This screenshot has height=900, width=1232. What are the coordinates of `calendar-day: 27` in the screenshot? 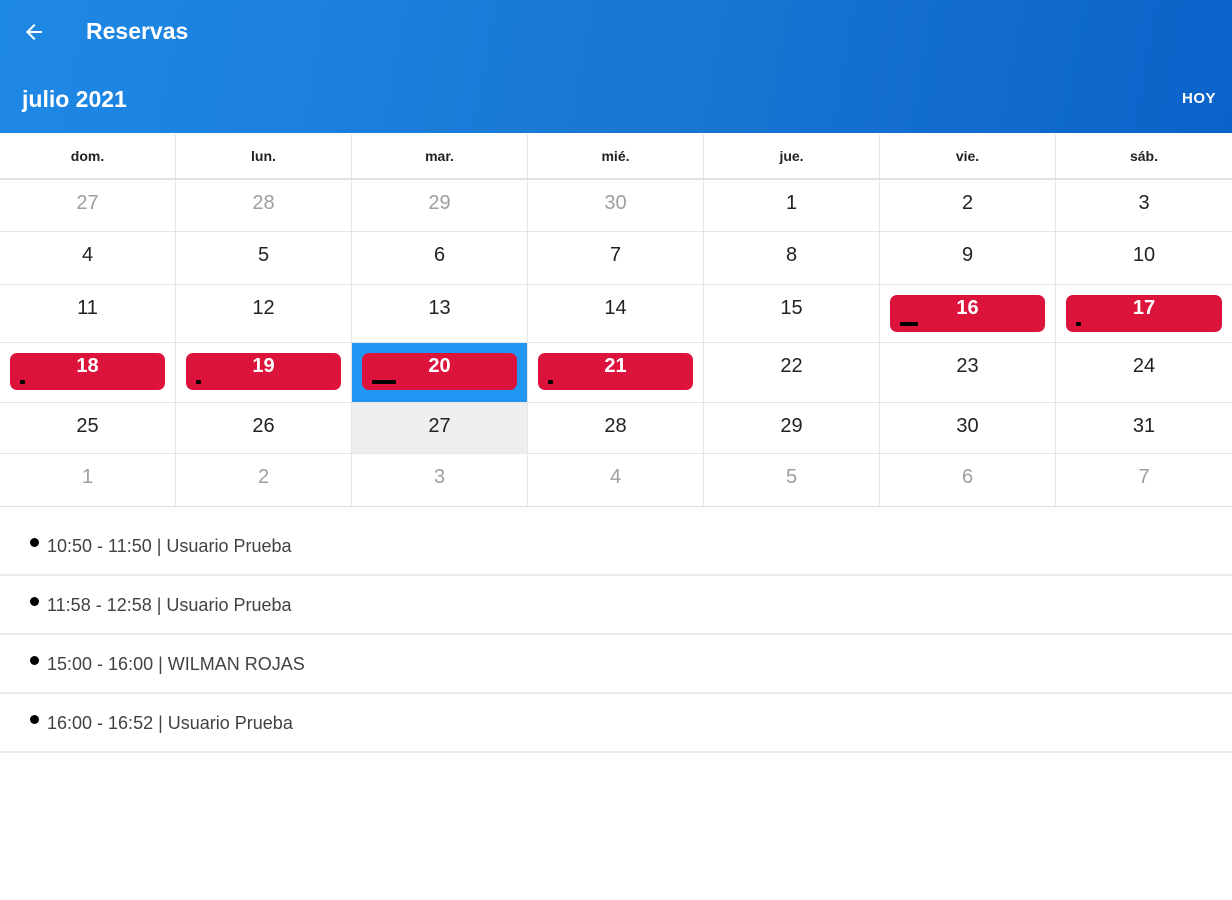 It's located at (88, 205).